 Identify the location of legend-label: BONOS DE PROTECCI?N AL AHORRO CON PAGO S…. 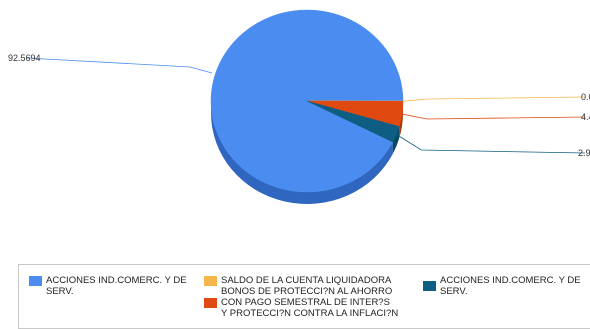
(310, 302).